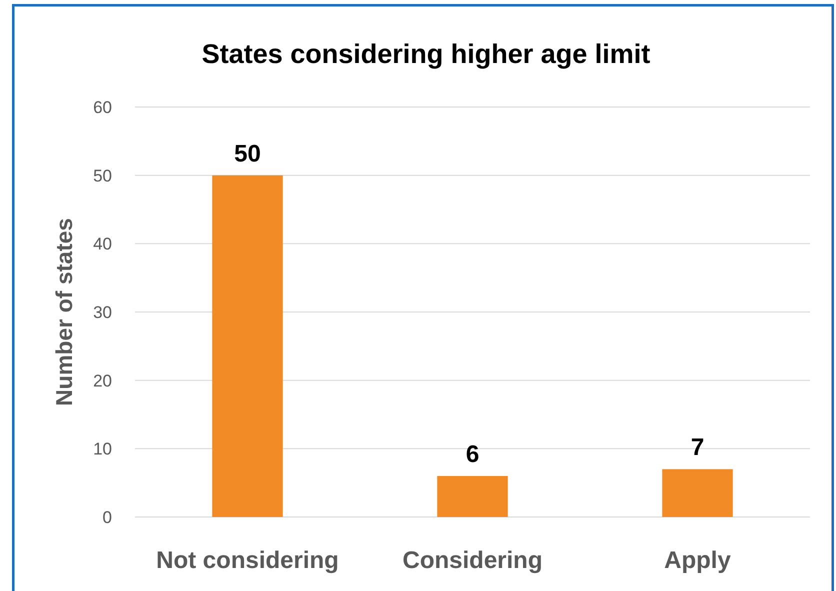 The height and width of the screenshot is (591, 836). Describe the element at coordinates (697, 448) in the screenshot. I see `data-label: 7` at that location.